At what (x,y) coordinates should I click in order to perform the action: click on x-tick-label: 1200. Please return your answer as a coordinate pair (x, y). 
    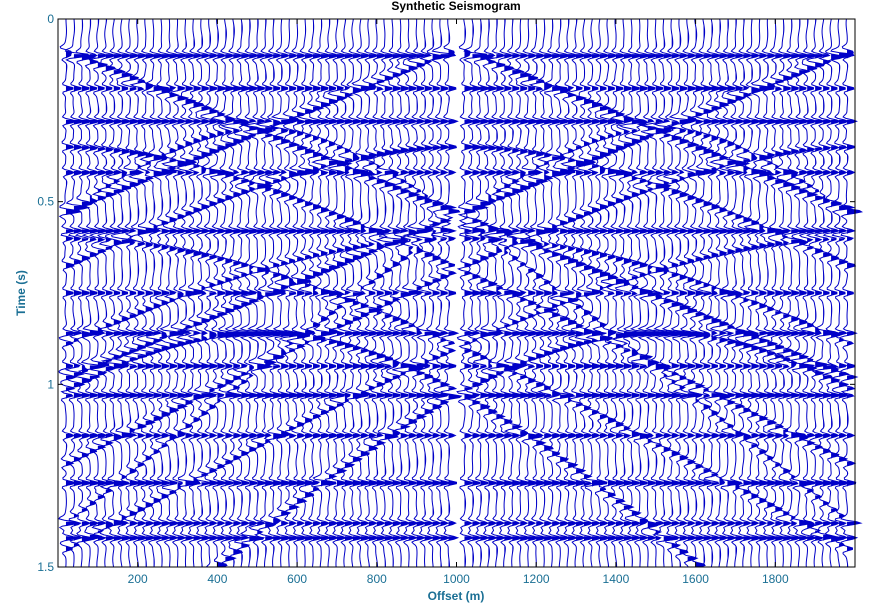
    Looking at the image, I should click on (536, 579).